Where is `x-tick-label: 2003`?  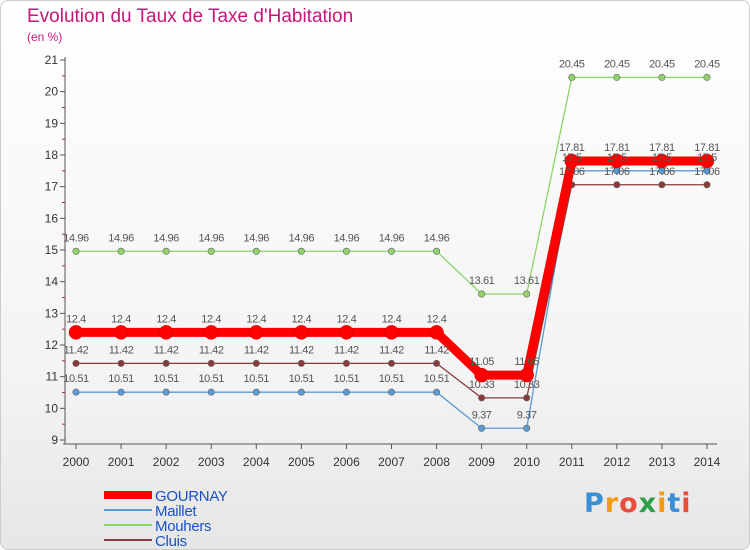 x-tick-label: 2003 is located at coordinates (211, 462).